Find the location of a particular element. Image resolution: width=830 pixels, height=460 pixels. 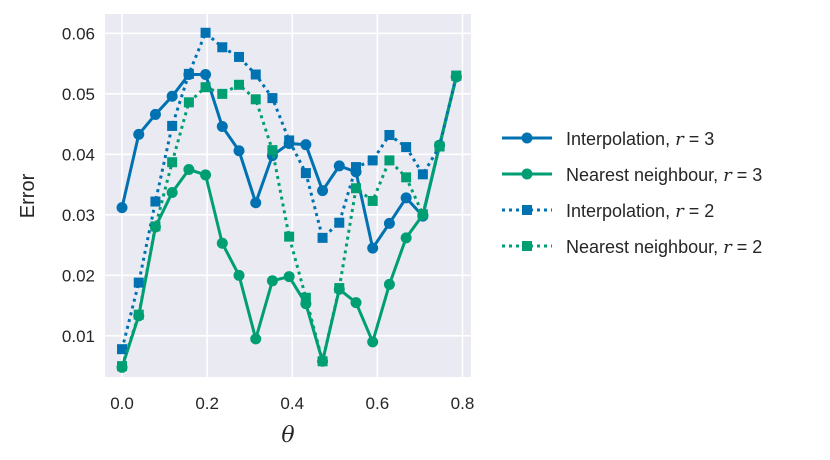

y-tick-label: 0.03 is located at coordinates (78, 215).